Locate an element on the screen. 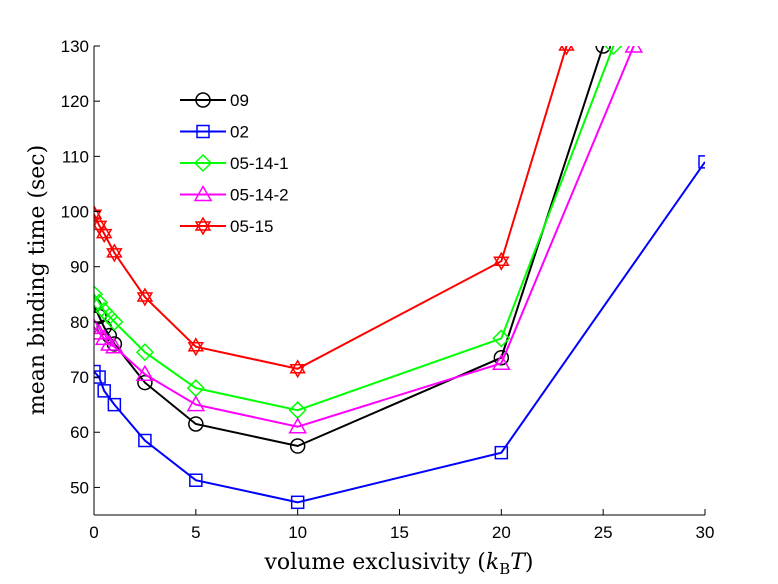  x-tick-label-0: 0 is located at coordinates (93, 532).